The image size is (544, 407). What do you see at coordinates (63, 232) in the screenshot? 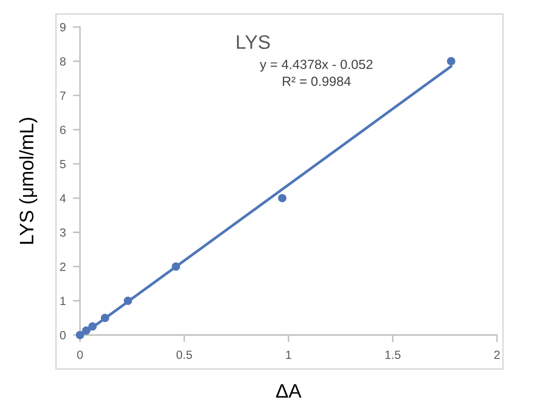
I see `y-tick-label: 3` at bounding box center [63, 232].